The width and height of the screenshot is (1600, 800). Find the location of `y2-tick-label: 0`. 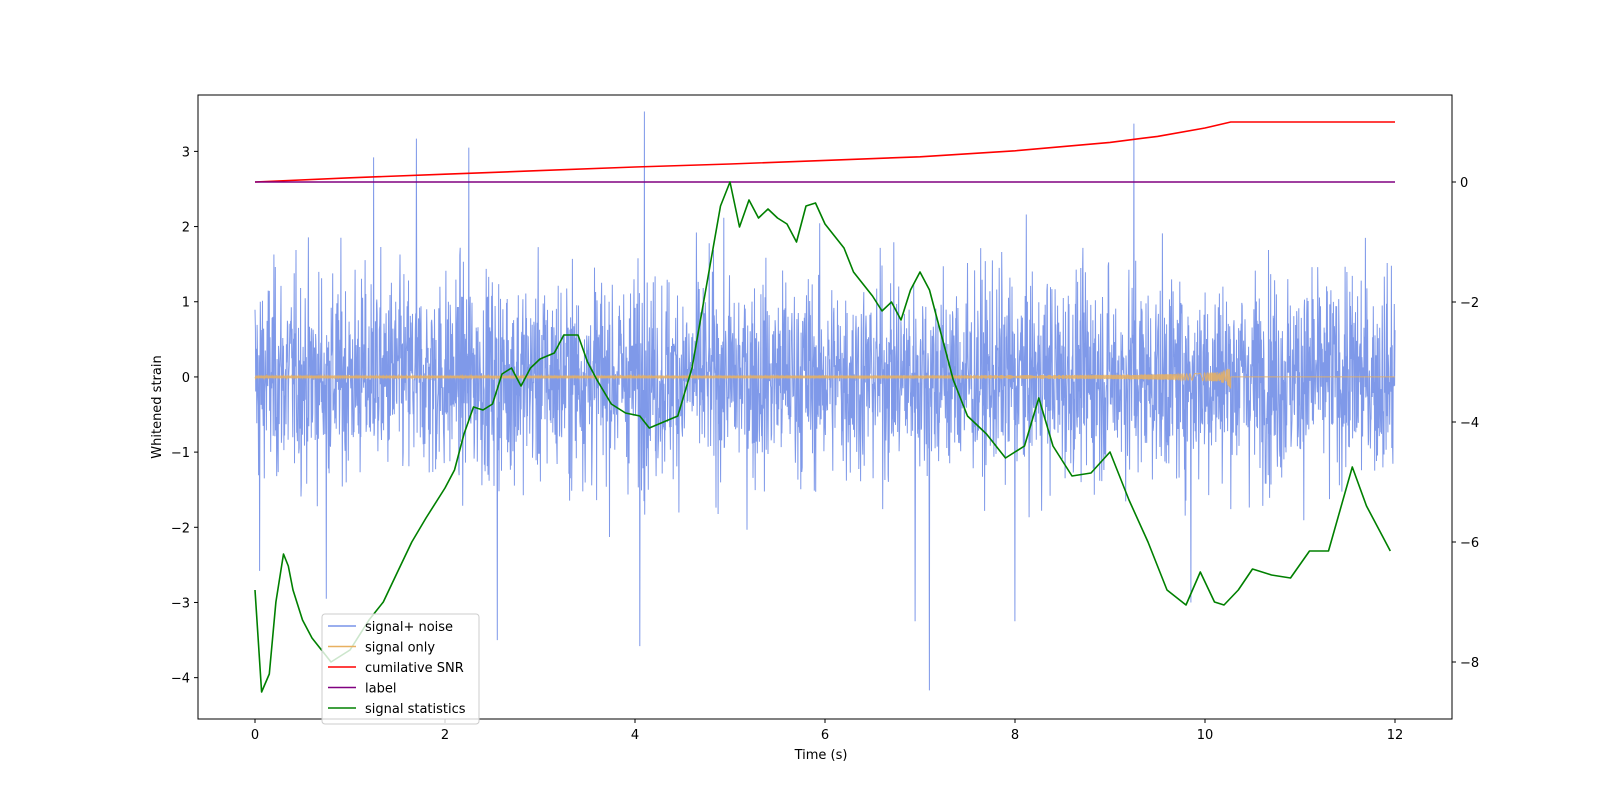

y2-tick-label: 0 is located at coordinates (1464, 183).